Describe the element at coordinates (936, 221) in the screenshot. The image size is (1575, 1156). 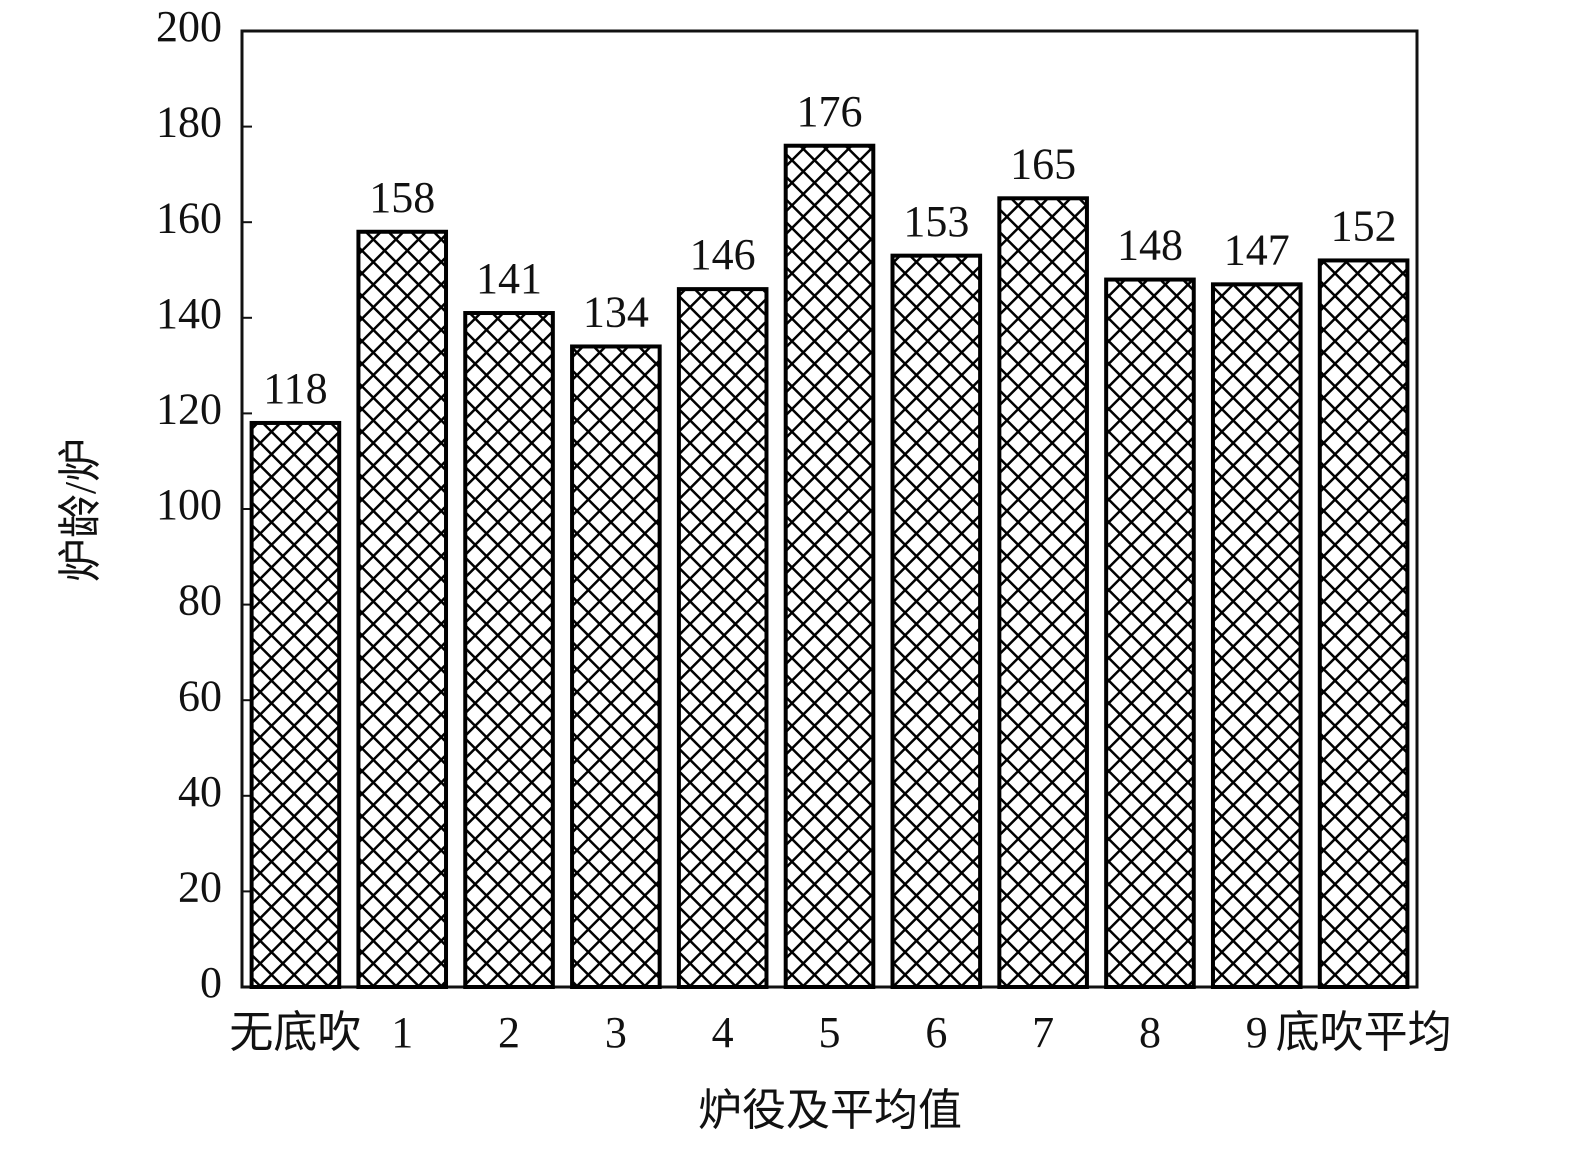
I see `data-label: 153` at that location.